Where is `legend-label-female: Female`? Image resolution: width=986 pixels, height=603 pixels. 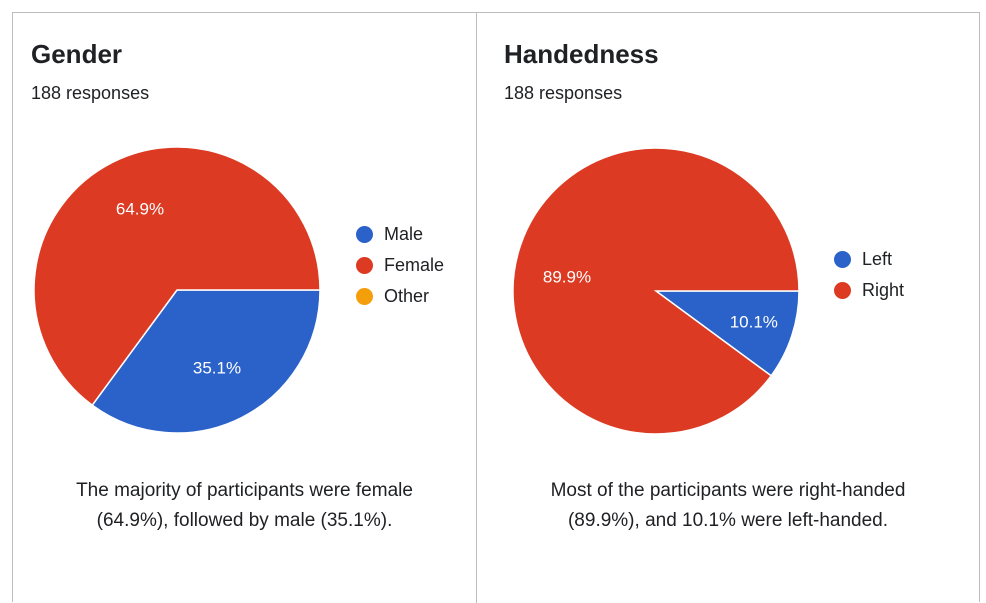 legend-label-female: Female is located at coordinates (414, 265).